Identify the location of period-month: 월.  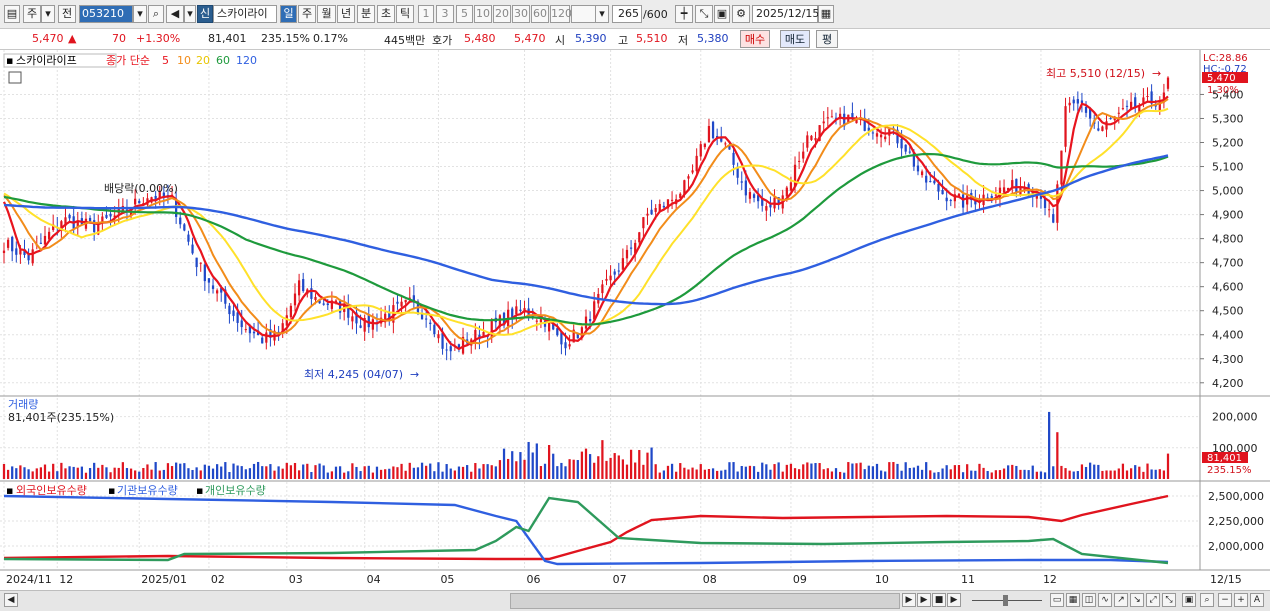
(326, 14).